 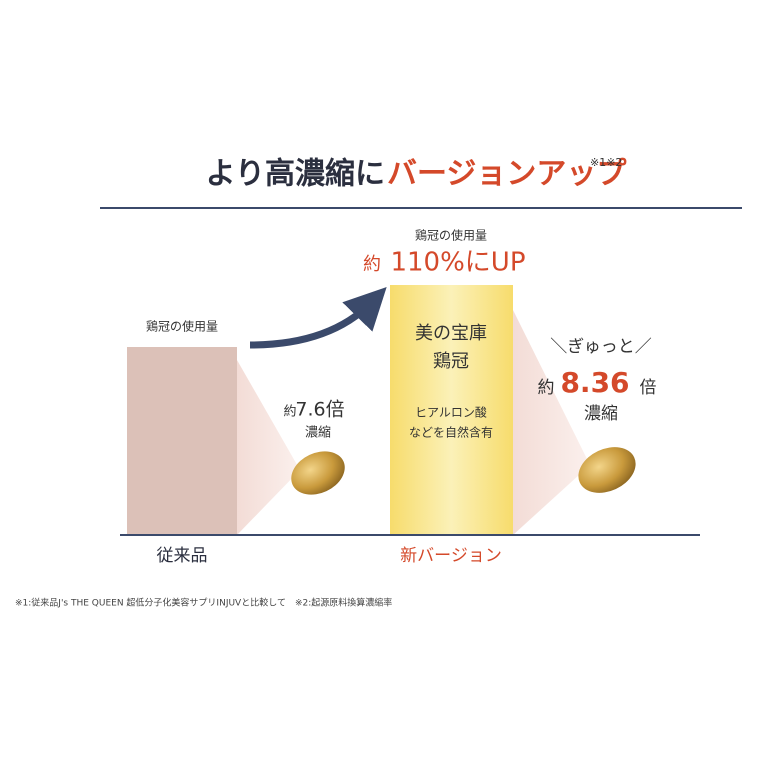 What do you see at coordinates (451, 432) in the screenshot?
I see `label: などを自然含有` at bounding box center [451, 432].